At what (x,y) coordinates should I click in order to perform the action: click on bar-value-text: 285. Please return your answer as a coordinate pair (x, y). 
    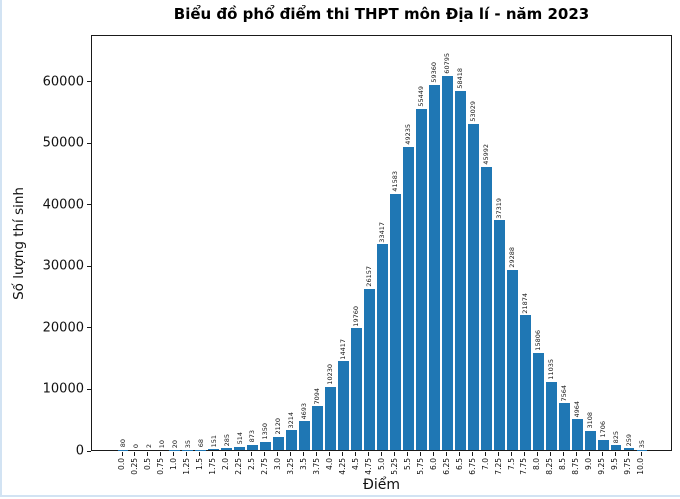
    Looking at the image, I should click on (226, 440).